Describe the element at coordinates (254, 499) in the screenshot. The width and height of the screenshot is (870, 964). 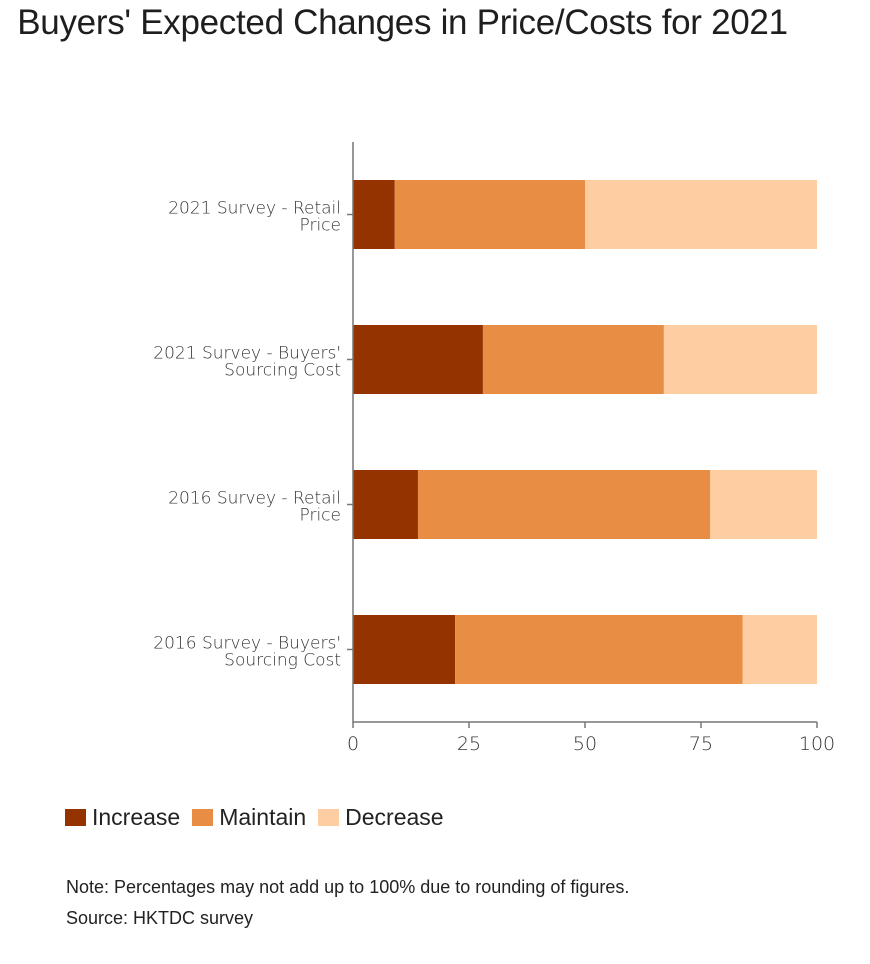
I see `category-label-line: 2016 Survey - Retail` at that location.